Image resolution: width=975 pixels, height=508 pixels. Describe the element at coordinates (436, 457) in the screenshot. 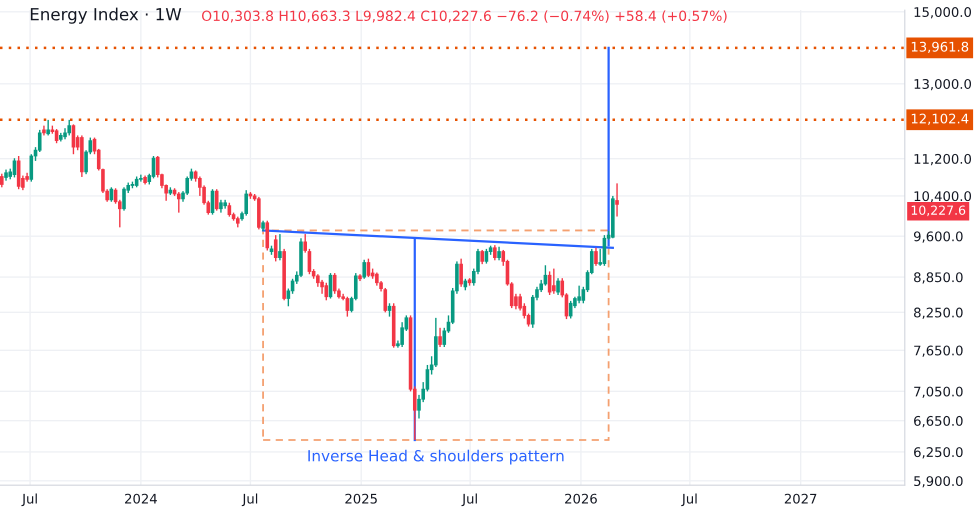

I see `annotation: Inverse Head & shoulders pattern` at that location.